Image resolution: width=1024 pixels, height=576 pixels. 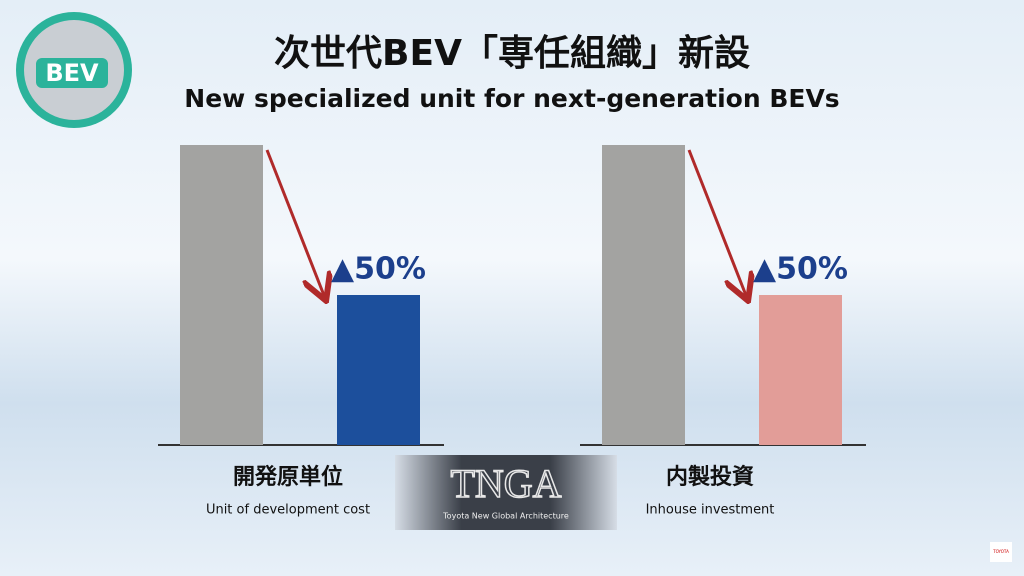 I want to click on badge-text: BEV, so click(x=72, y=73).